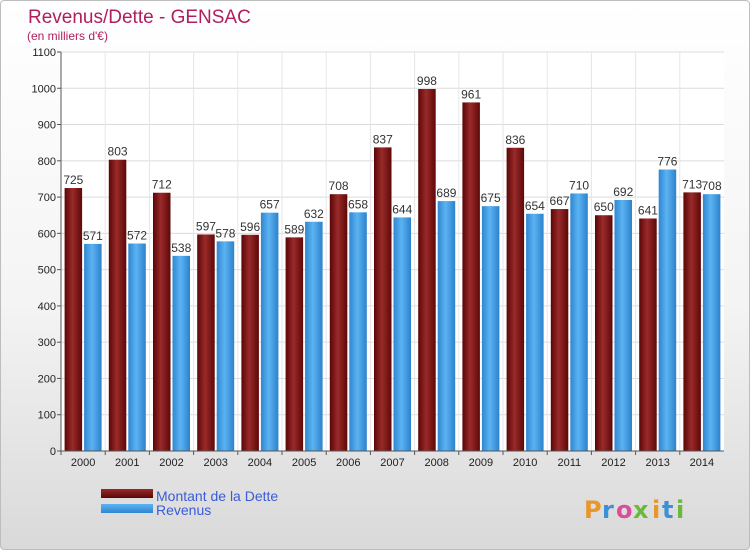 The width and height of the screenshot is (750, 550). What do you see at coordinates (127, 463) in the screenshot?
I see `x-tick-label: 2001` at bounding box center [127, 463].